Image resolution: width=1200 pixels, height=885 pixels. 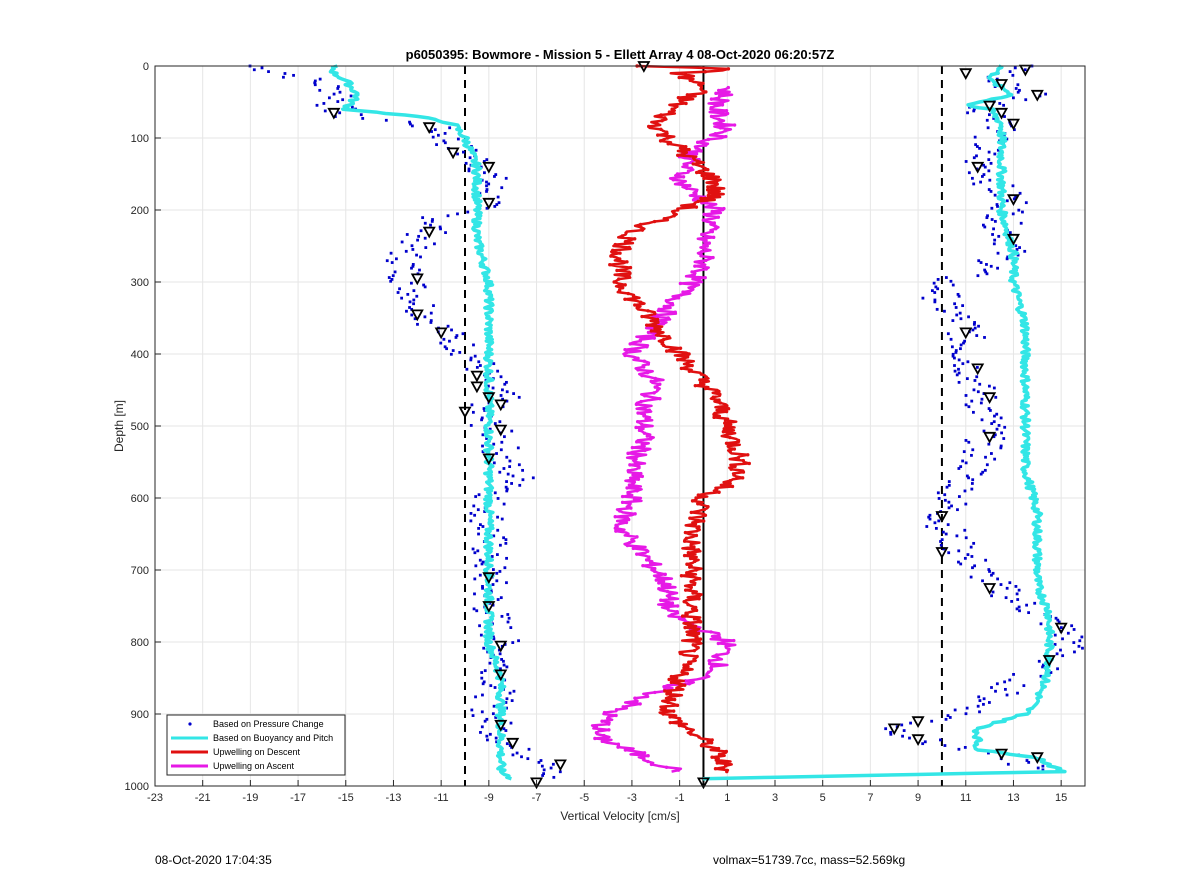 I want to click on footer-volmax-mass: volmax=51739.7cc, mass=52.569kg, so click(x=809, y=860).